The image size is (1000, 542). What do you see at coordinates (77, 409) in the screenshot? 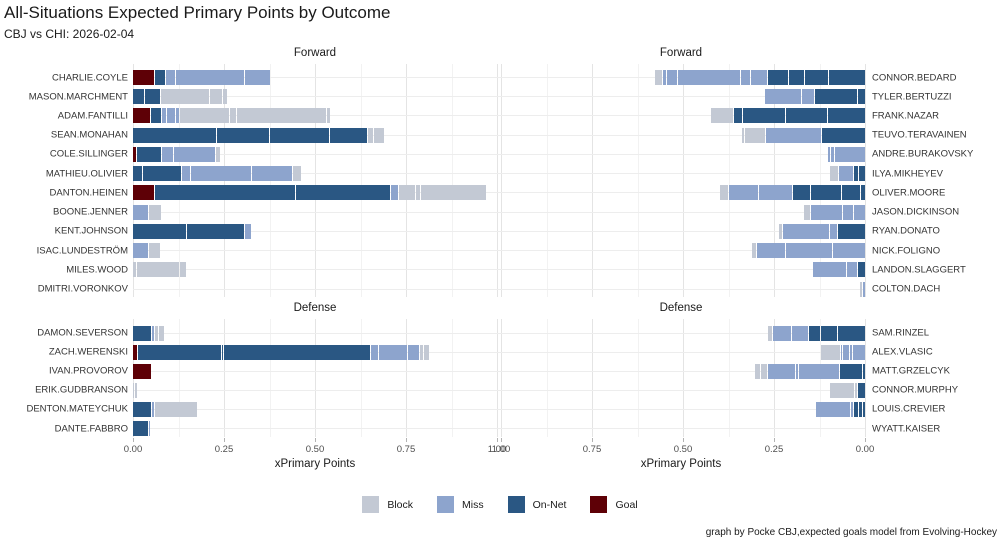
I see `player-label: DENTON.MATEYCHUK` at bounding box center [77, 409].